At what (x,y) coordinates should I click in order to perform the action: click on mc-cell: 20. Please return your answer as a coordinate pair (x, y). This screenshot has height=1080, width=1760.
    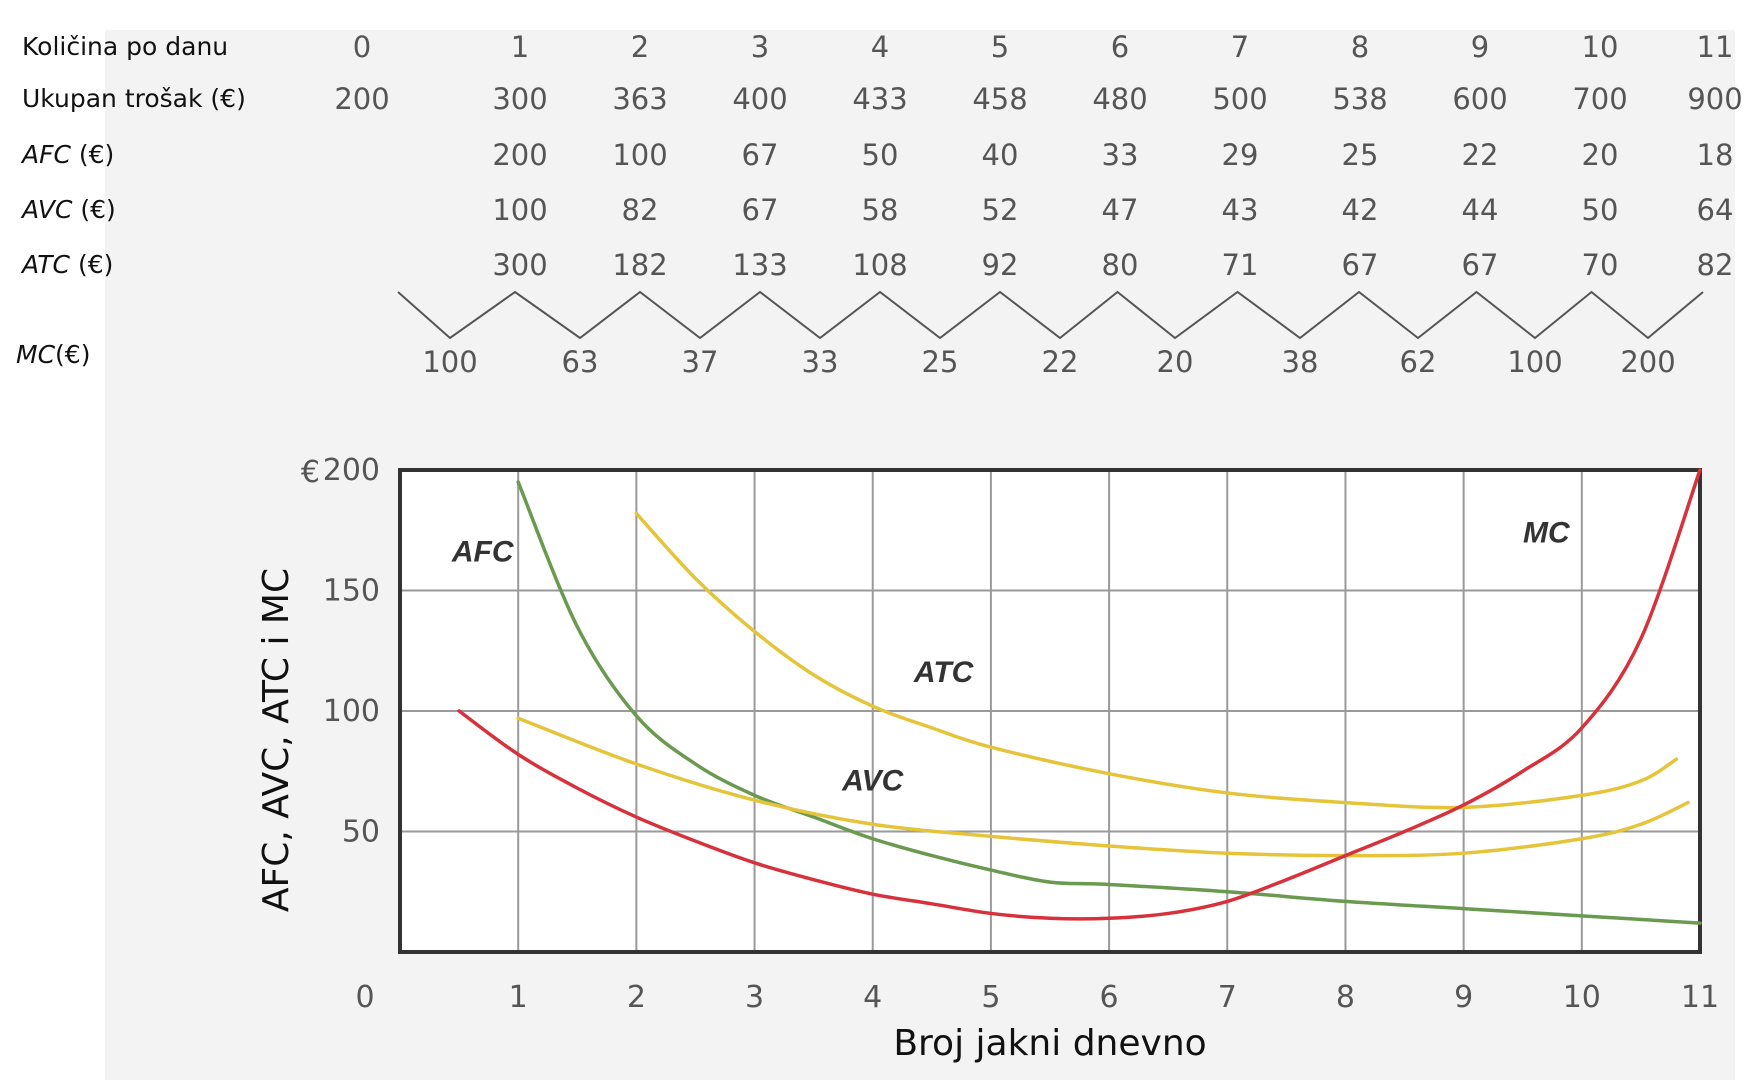
    Looking at the image, I should click on (1175, 362).